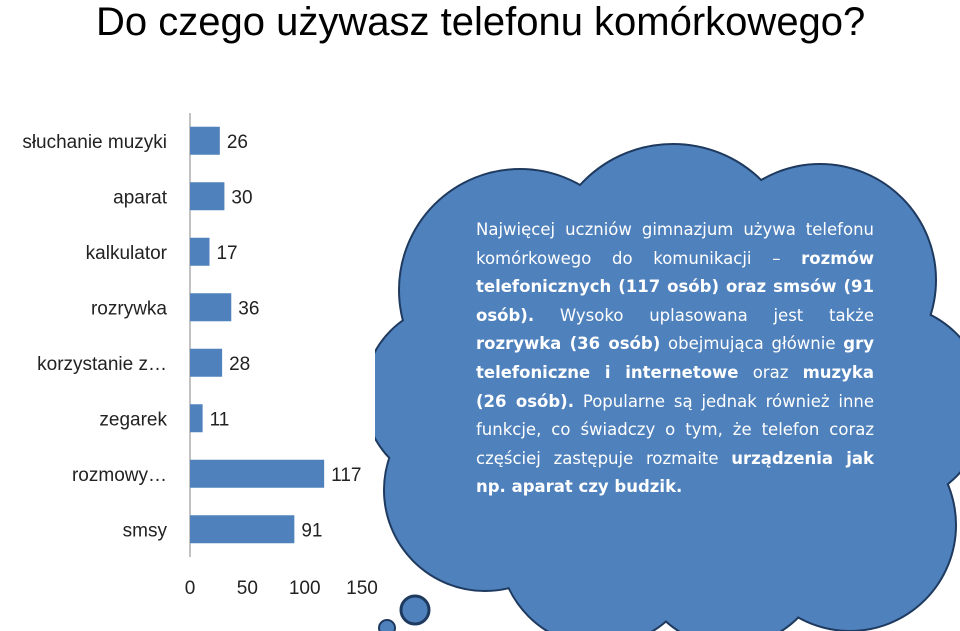  What do you see at coordinates (190, 588) in the screenshot?
I see `x-tick-label: 0` at bounding box center [190, 588].